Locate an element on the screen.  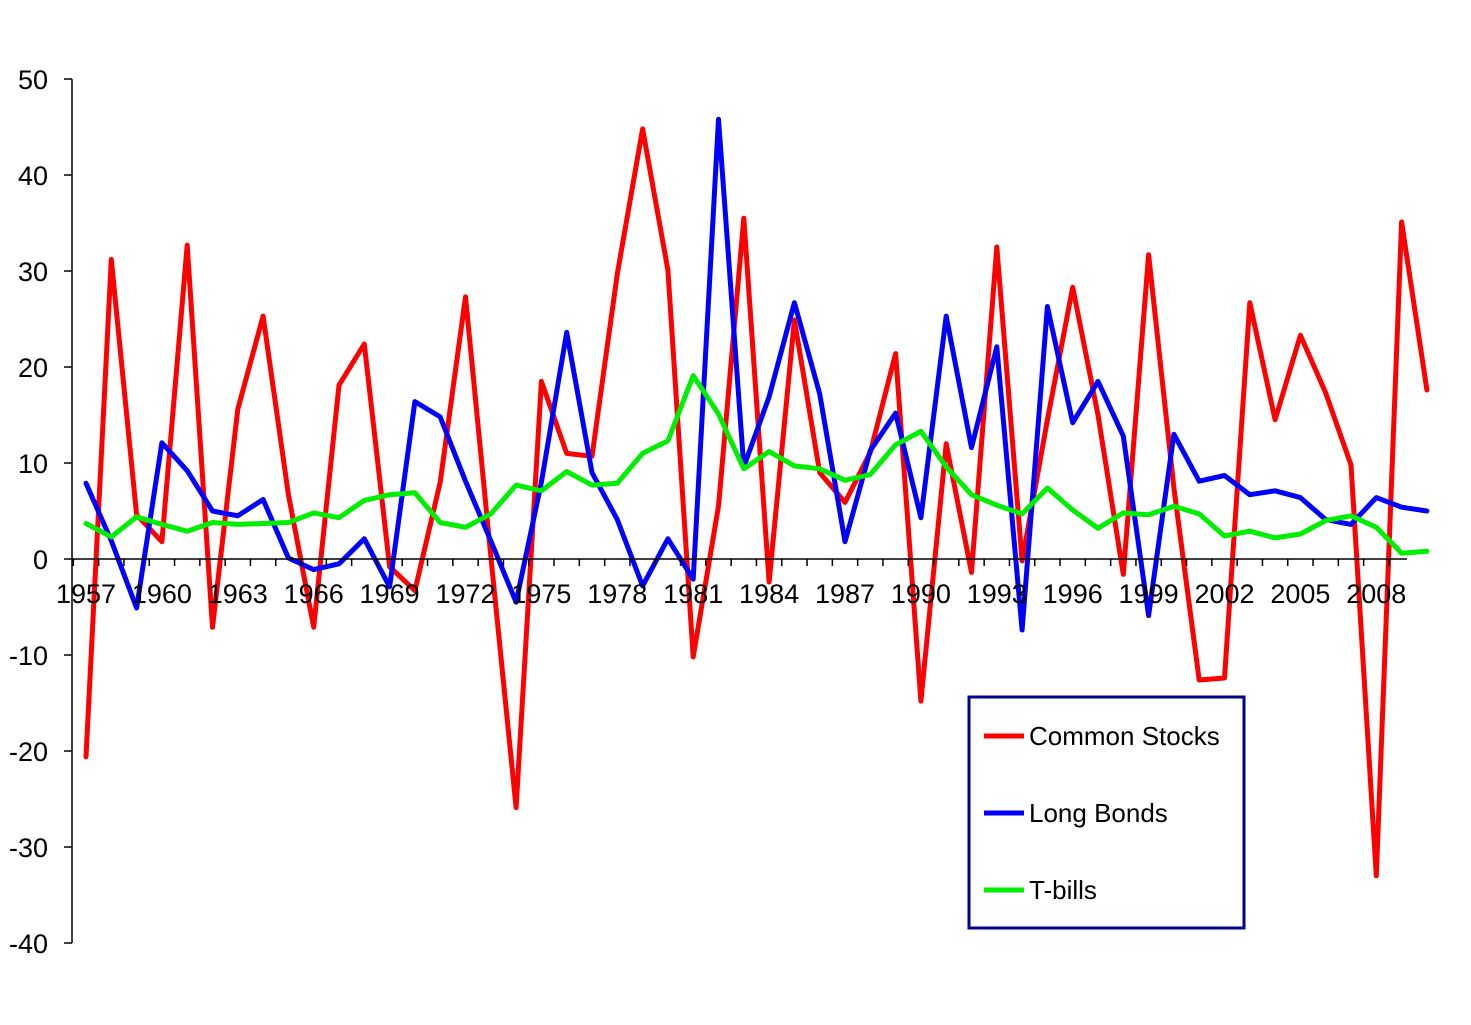
y-tick-label: 30 is located at coordinates (33, 272).